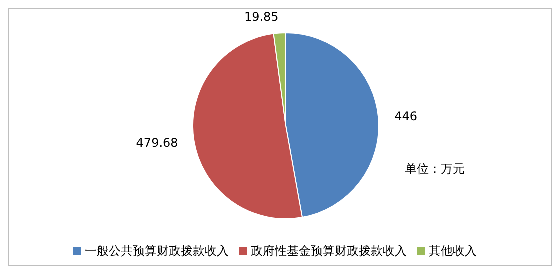  What do you see at coordinates (453, 251) in the screenshot?
I see `legend-label: 其他收入` at bounding box center [453, 251].